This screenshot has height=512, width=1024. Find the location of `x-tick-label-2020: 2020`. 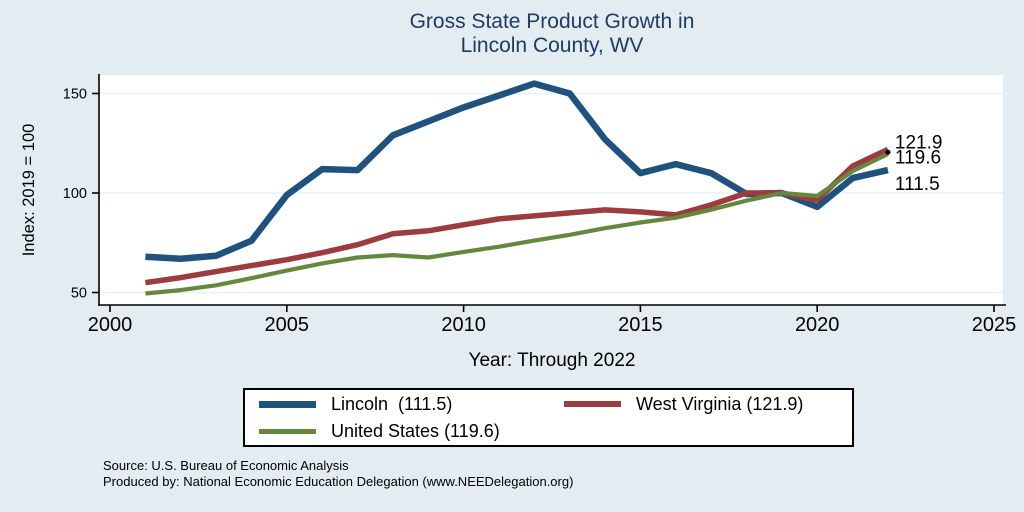

x-tick-label-2020: 2020 is located at coordinates (817, 325).